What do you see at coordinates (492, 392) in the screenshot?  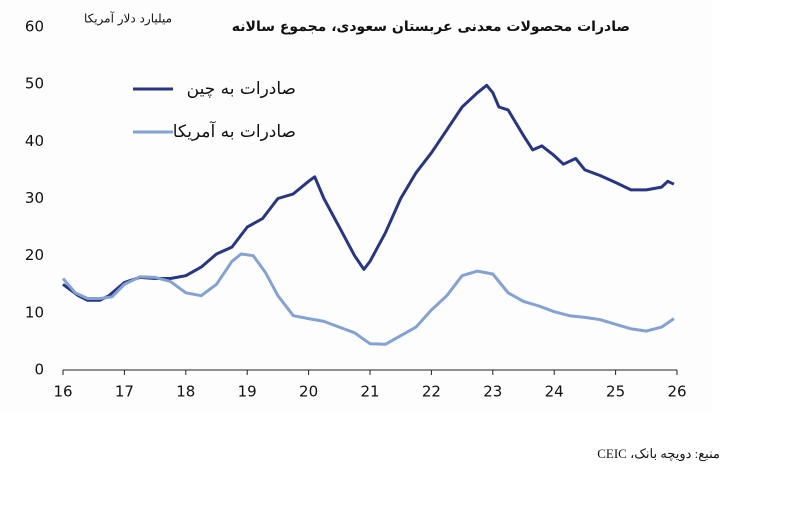 I see `x-tick-label: 23` at bounding box center [492, 392].